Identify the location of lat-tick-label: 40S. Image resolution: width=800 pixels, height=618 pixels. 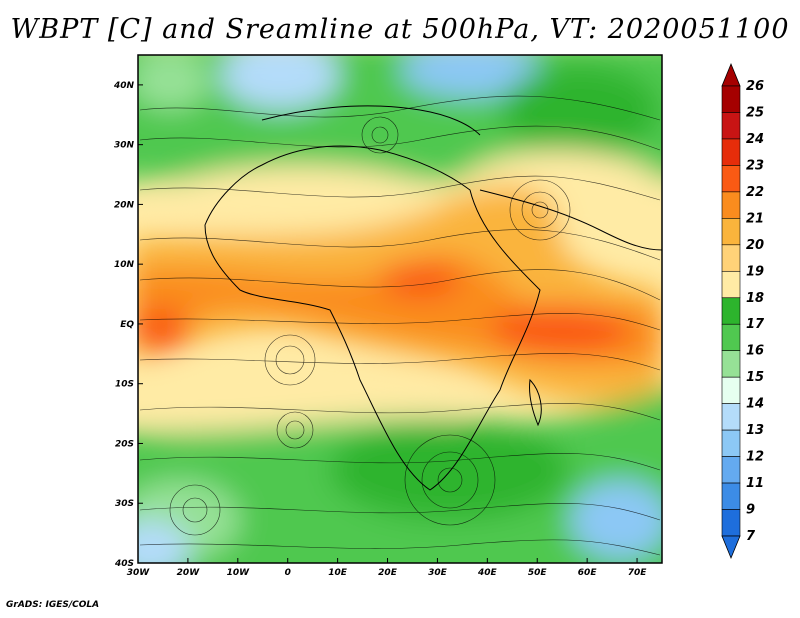
(124, 564).